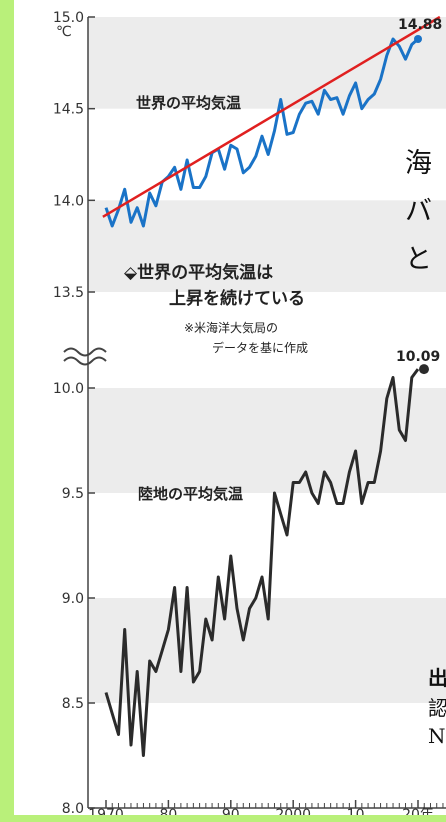  Describe the element at coordinates (418, 811) in the screenshot. I see `x-tick-label: 20年` at that location.